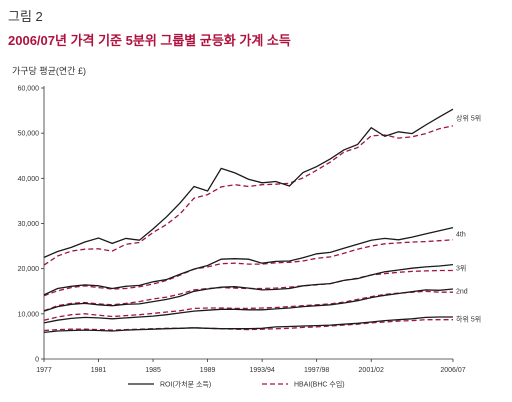 The height and width of the screenshot is (402, 512). Describe the element at coordinates (29, 314) in the screenshot. I see `y-tick-label: 10,000` at that location.